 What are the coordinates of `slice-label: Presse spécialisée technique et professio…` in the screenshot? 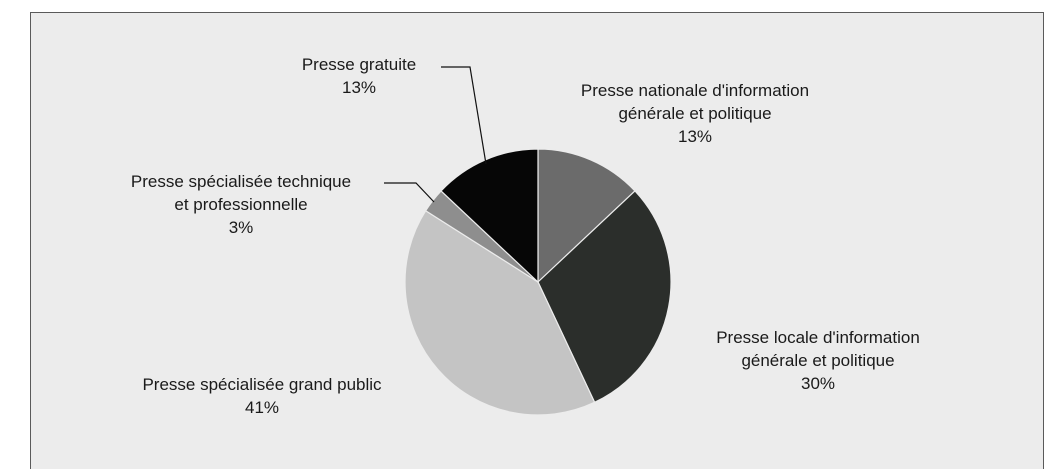 It's located at (241, 204).